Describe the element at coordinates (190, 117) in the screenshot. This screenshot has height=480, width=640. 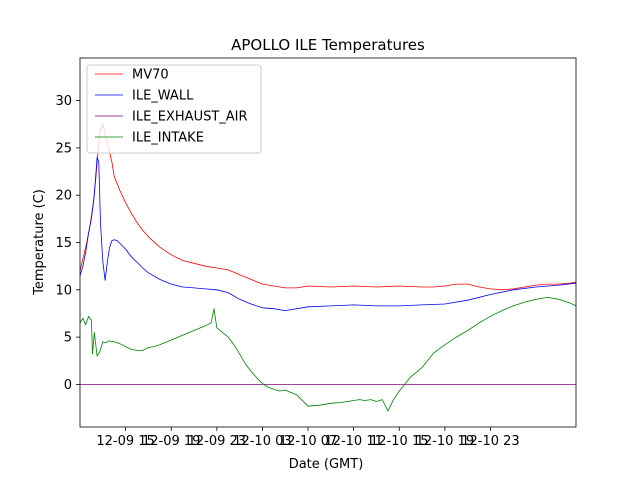
I see `legend-label: ILE_EXHAUST_AIR` at that location.